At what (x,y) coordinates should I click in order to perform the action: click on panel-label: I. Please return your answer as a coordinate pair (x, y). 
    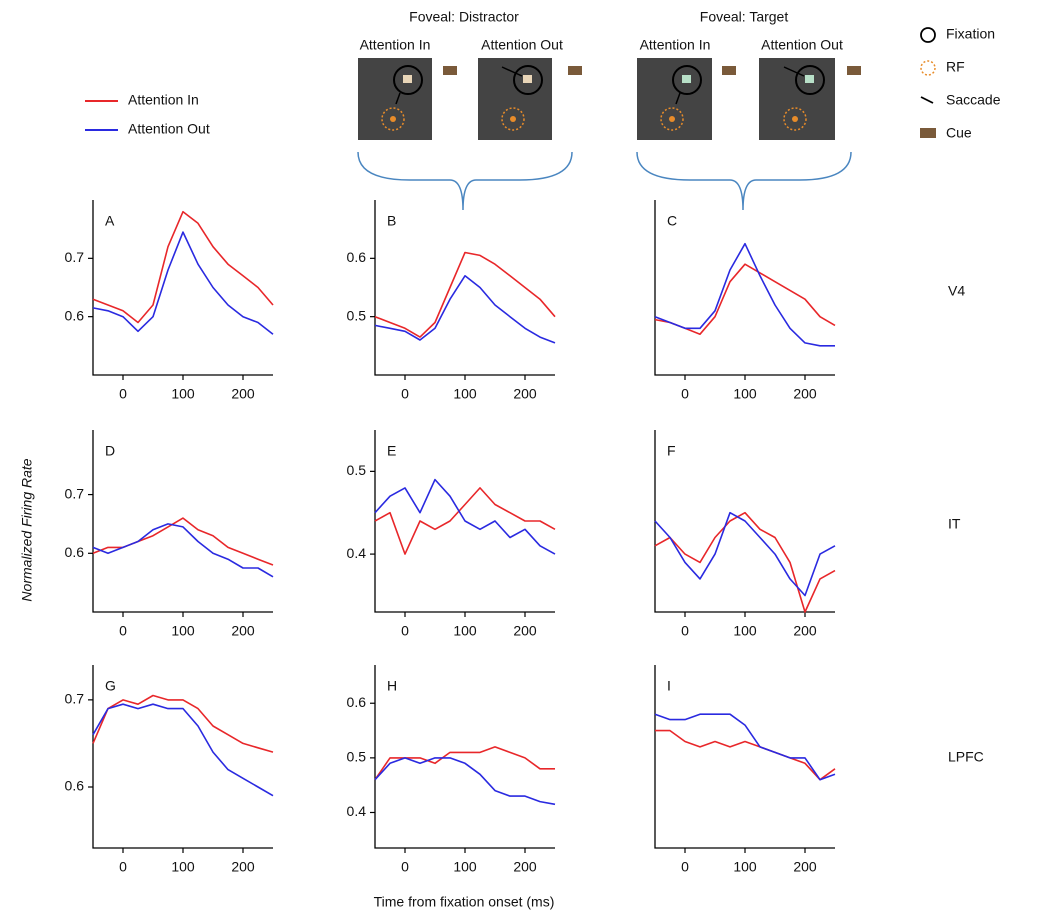
    Looking at the image, I should click on (669, 686).